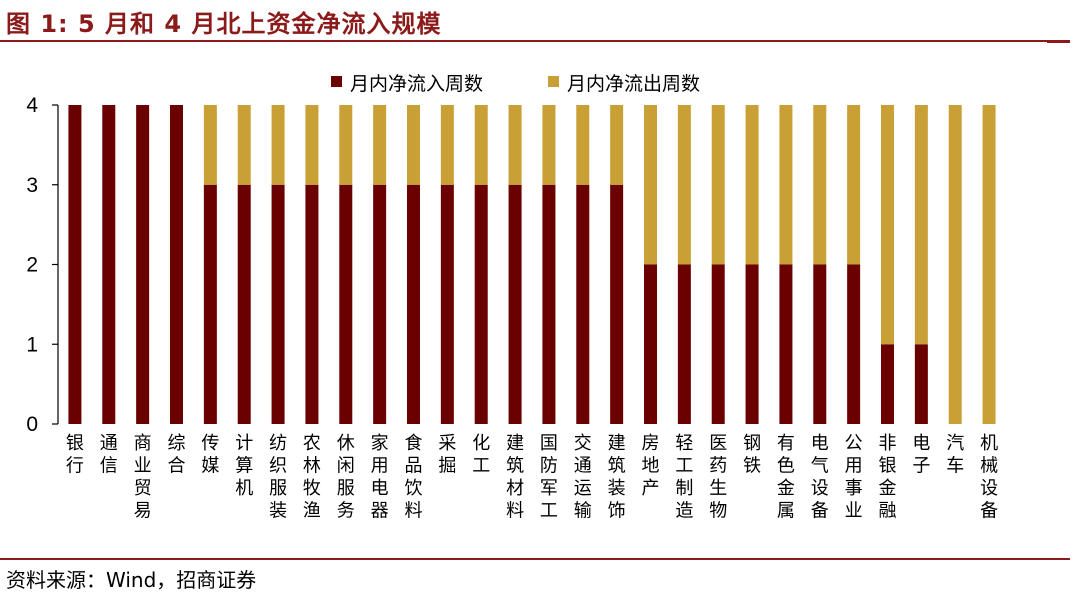  What do you see at coordinates (481, 455) in the screenshot?
I see `x-tick-label: 化工` at bounding box center [481, 455].